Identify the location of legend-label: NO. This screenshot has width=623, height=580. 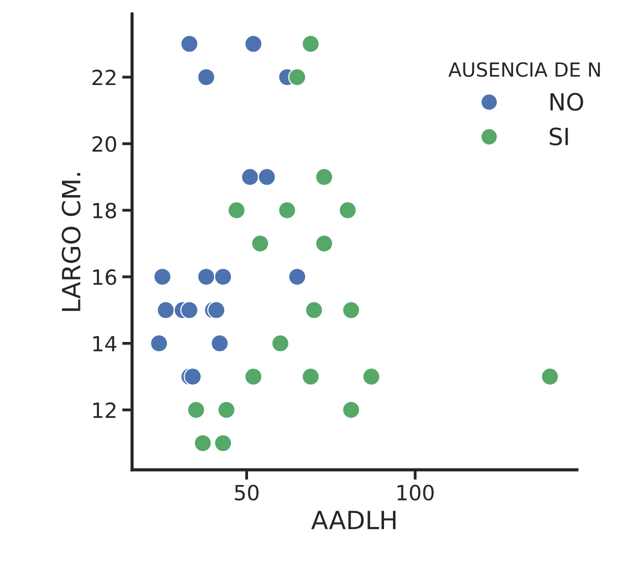
(567, 101).